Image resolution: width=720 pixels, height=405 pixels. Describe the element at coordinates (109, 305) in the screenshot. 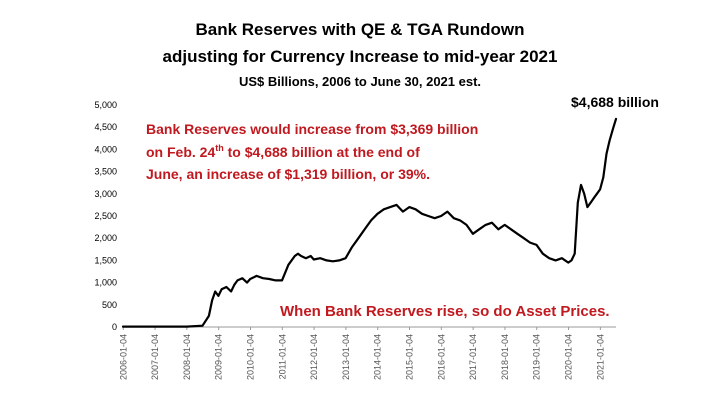

I see `y-tick-label: 500` at that location.